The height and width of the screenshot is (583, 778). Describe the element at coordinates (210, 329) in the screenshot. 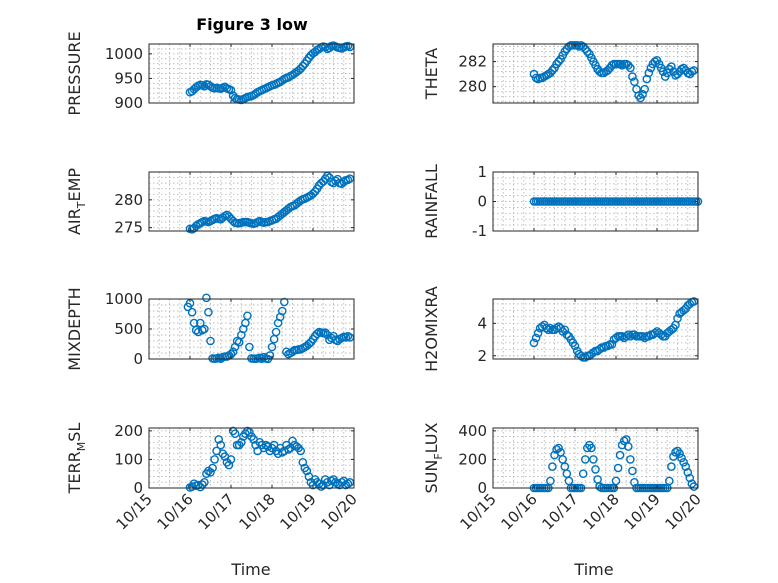

I see `subplot-mixdepth: 0 500 1000 MIXDEPTH` at that location.